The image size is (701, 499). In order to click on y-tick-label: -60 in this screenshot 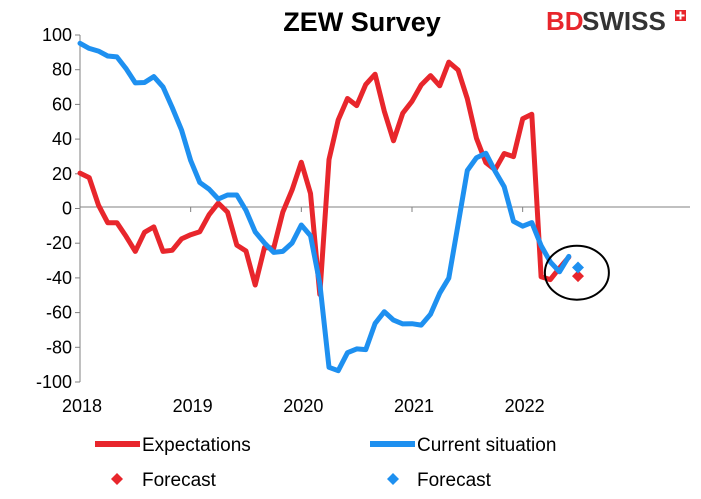, I will do `click(59, 313)`.